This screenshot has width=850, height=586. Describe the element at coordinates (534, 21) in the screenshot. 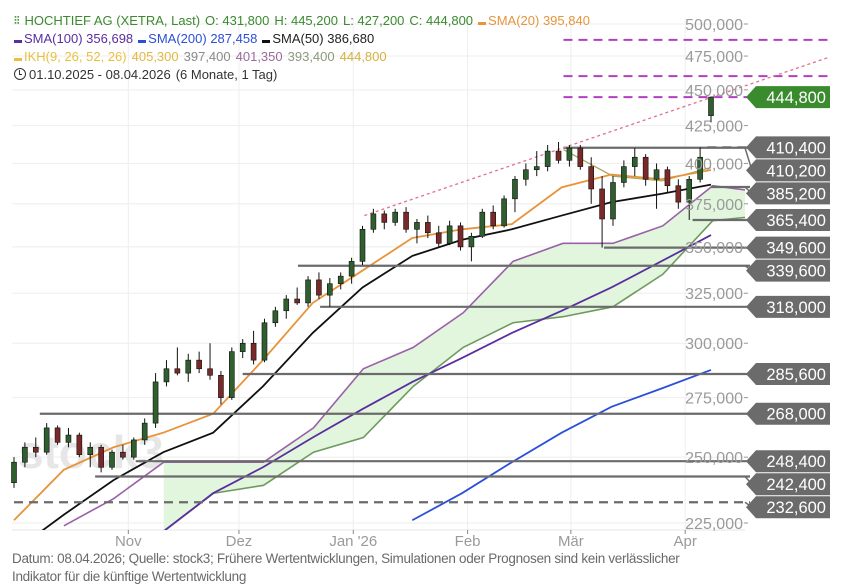

I see `legend-sma20: SMA(20) 395,840` at that location.